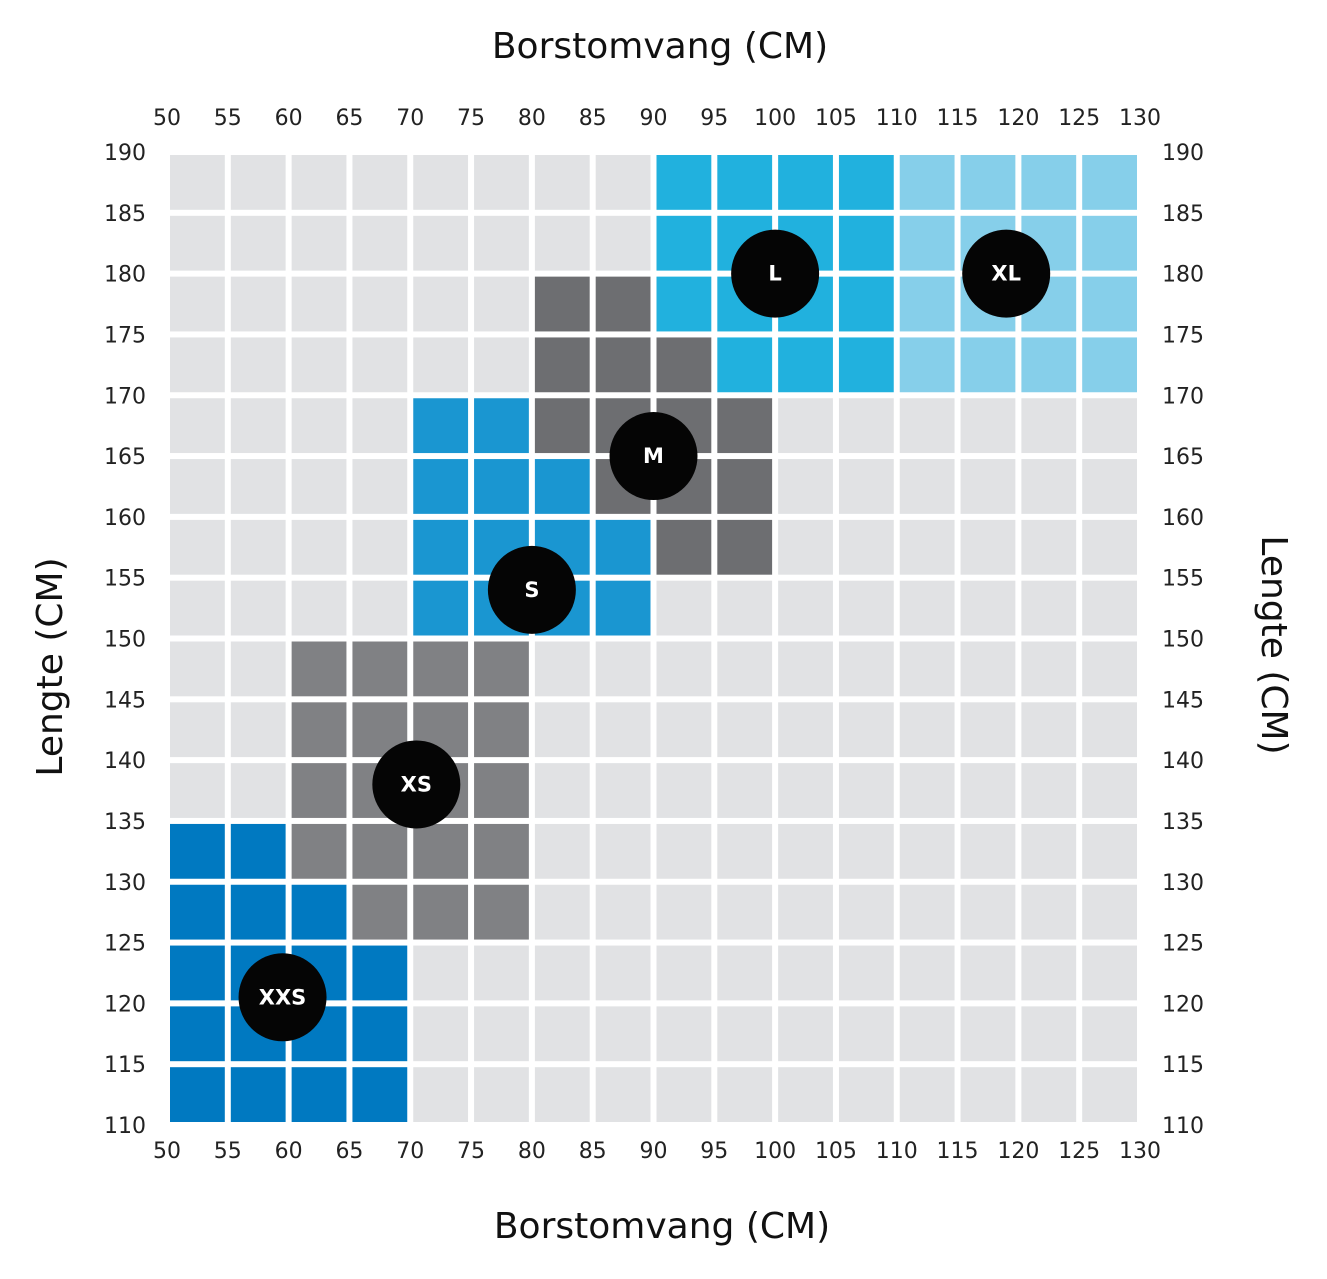  I want to click on y-tick-right: 155, so click(1183, 579).